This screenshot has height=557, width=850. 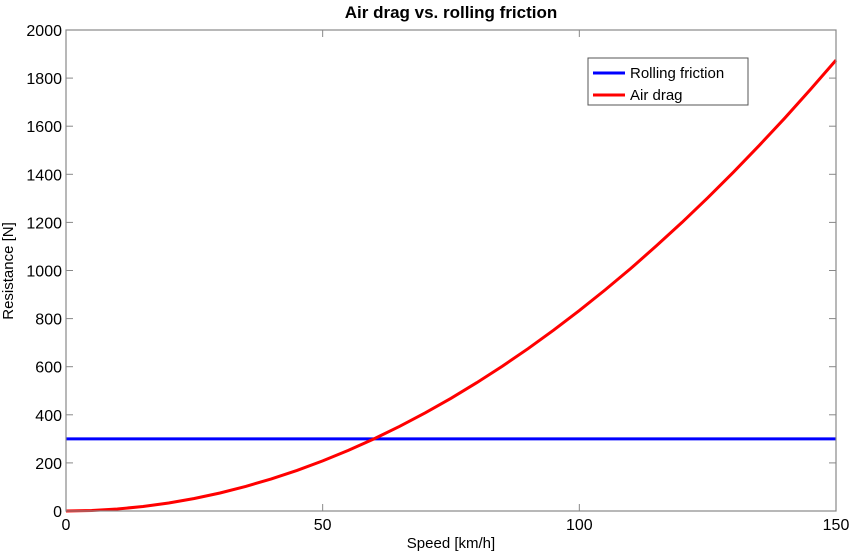 I want to click on legend-box, so click(x=668, y=81).